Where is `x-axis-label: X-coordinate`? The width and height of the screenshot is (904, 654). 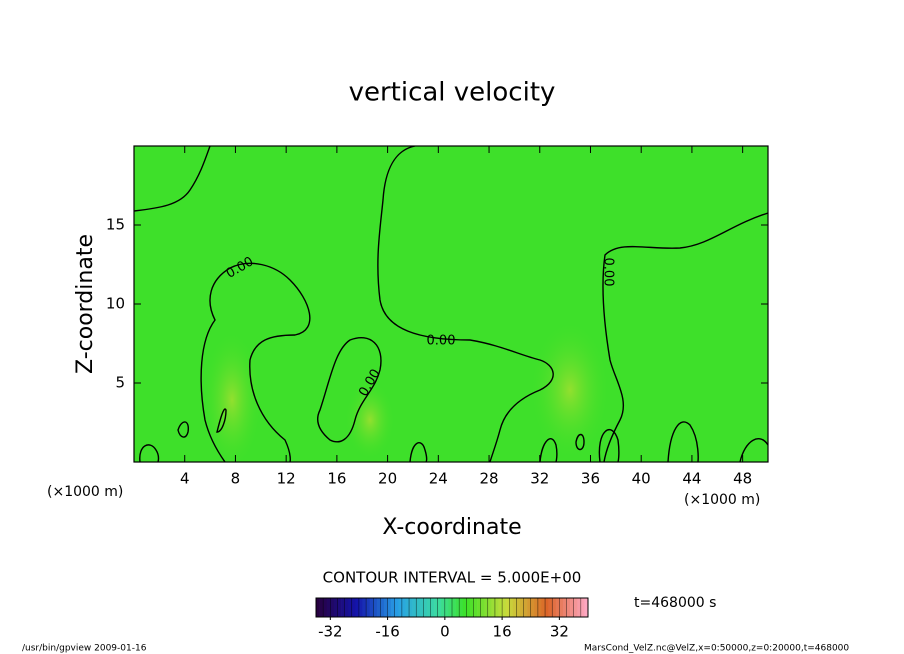
x-axis-label: X-coordinate is located at coordinates (451, 527).